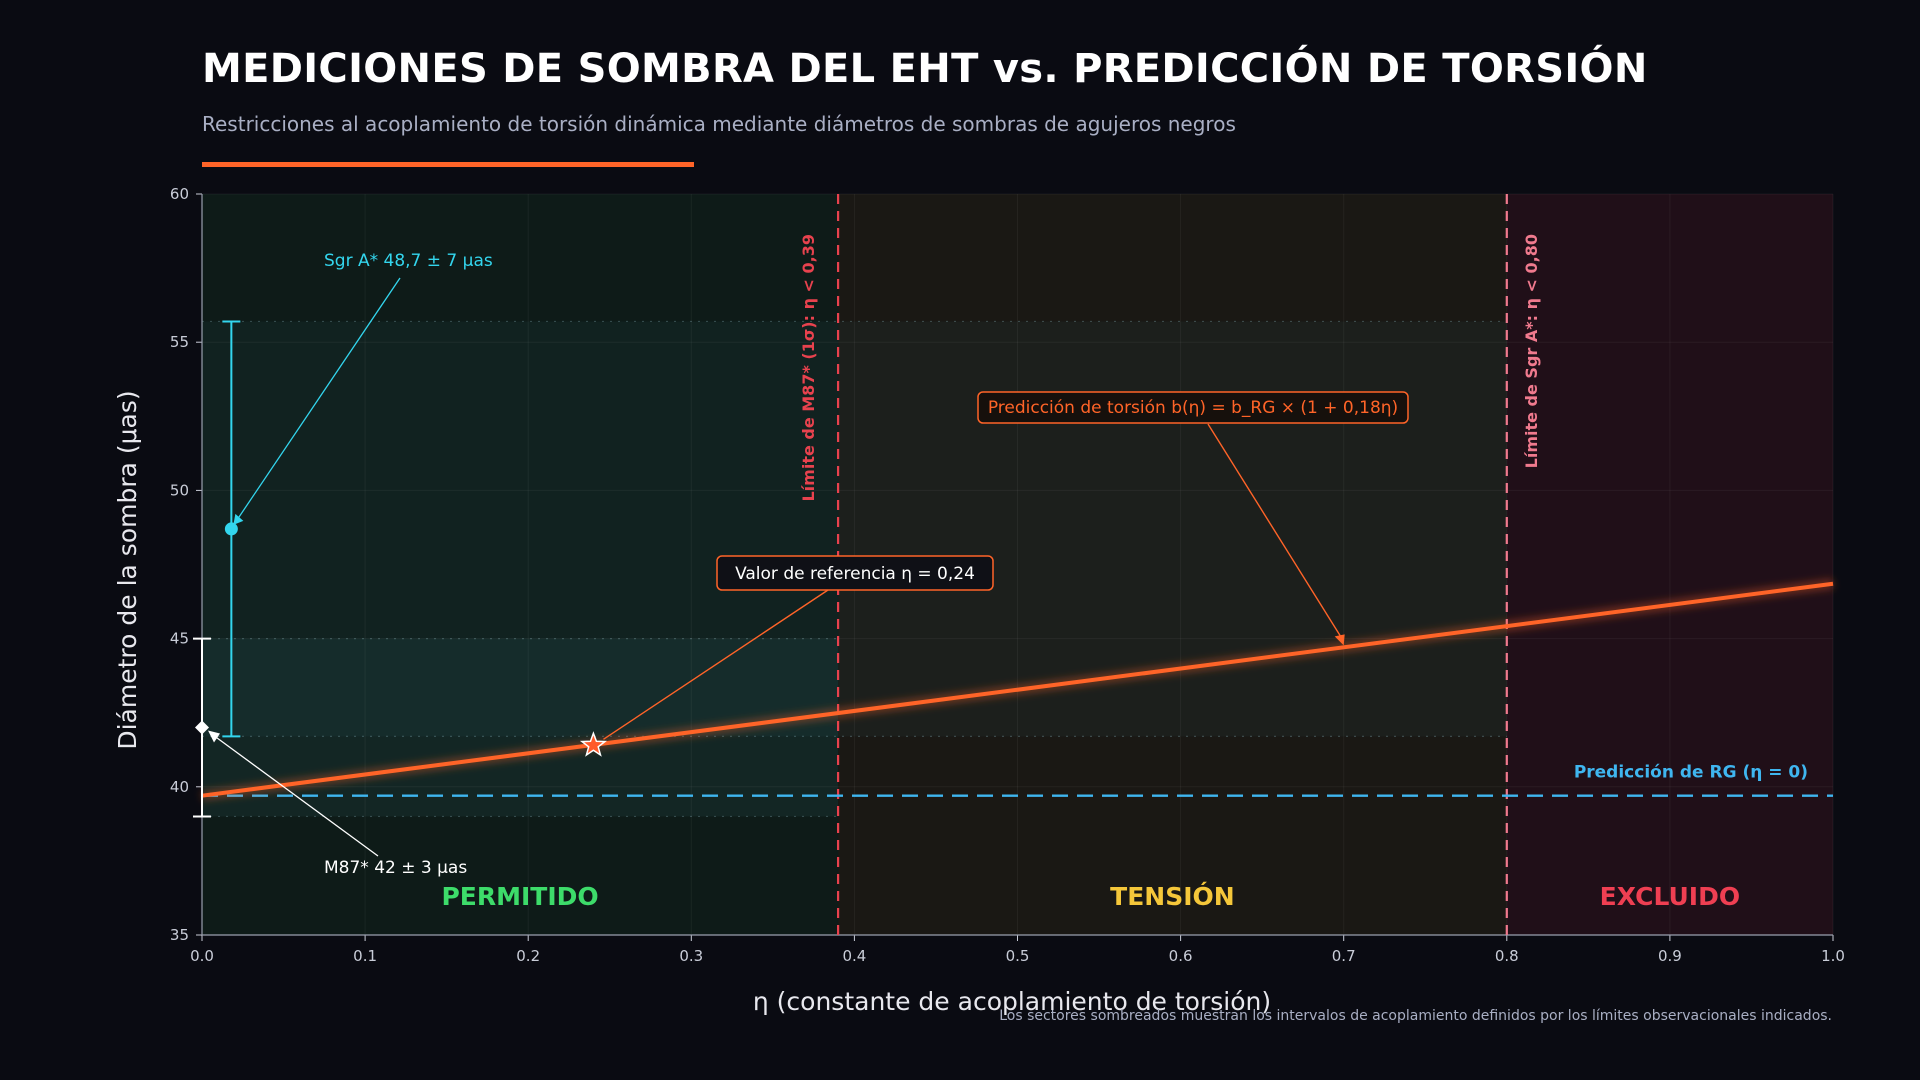  Describe the element at coordinates (1670, 896) in the screenshot. I see `region-label-2: EXCLUIDO` at that location.